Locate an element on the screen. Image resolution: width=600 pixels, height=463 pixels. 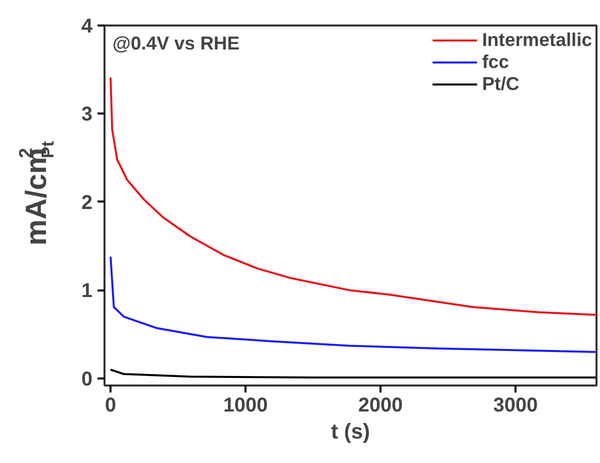
x-tick-label: 0 is located at coordinates (110, 405).